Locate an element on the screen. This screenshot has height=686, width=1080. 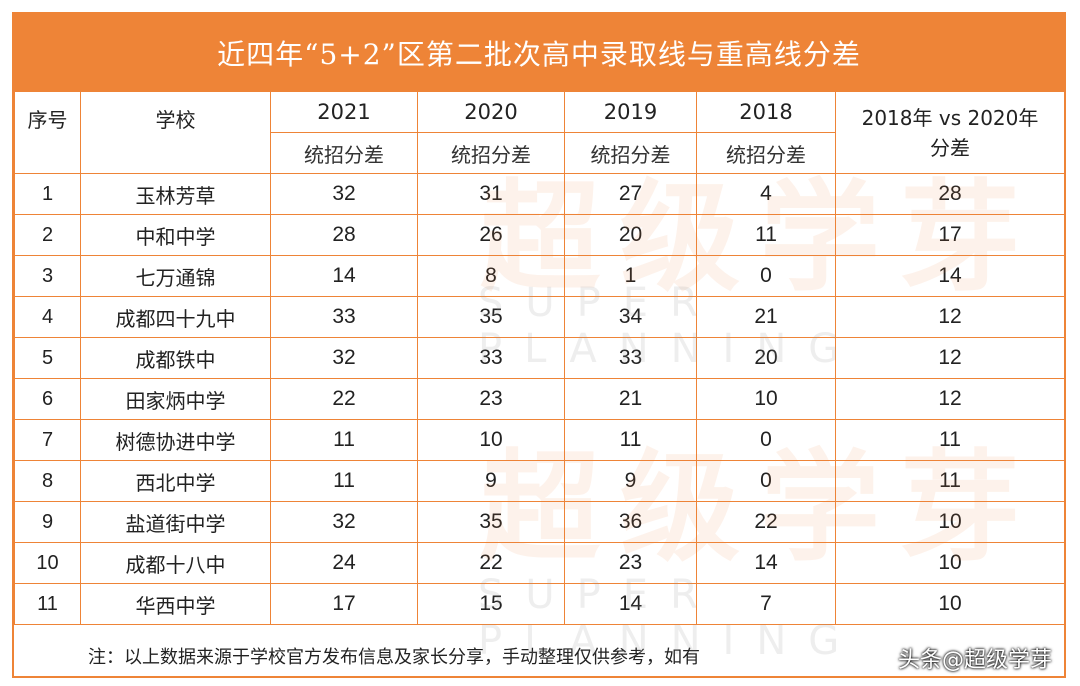
cell-y2021: 17 is located at coordinates (344, 604).